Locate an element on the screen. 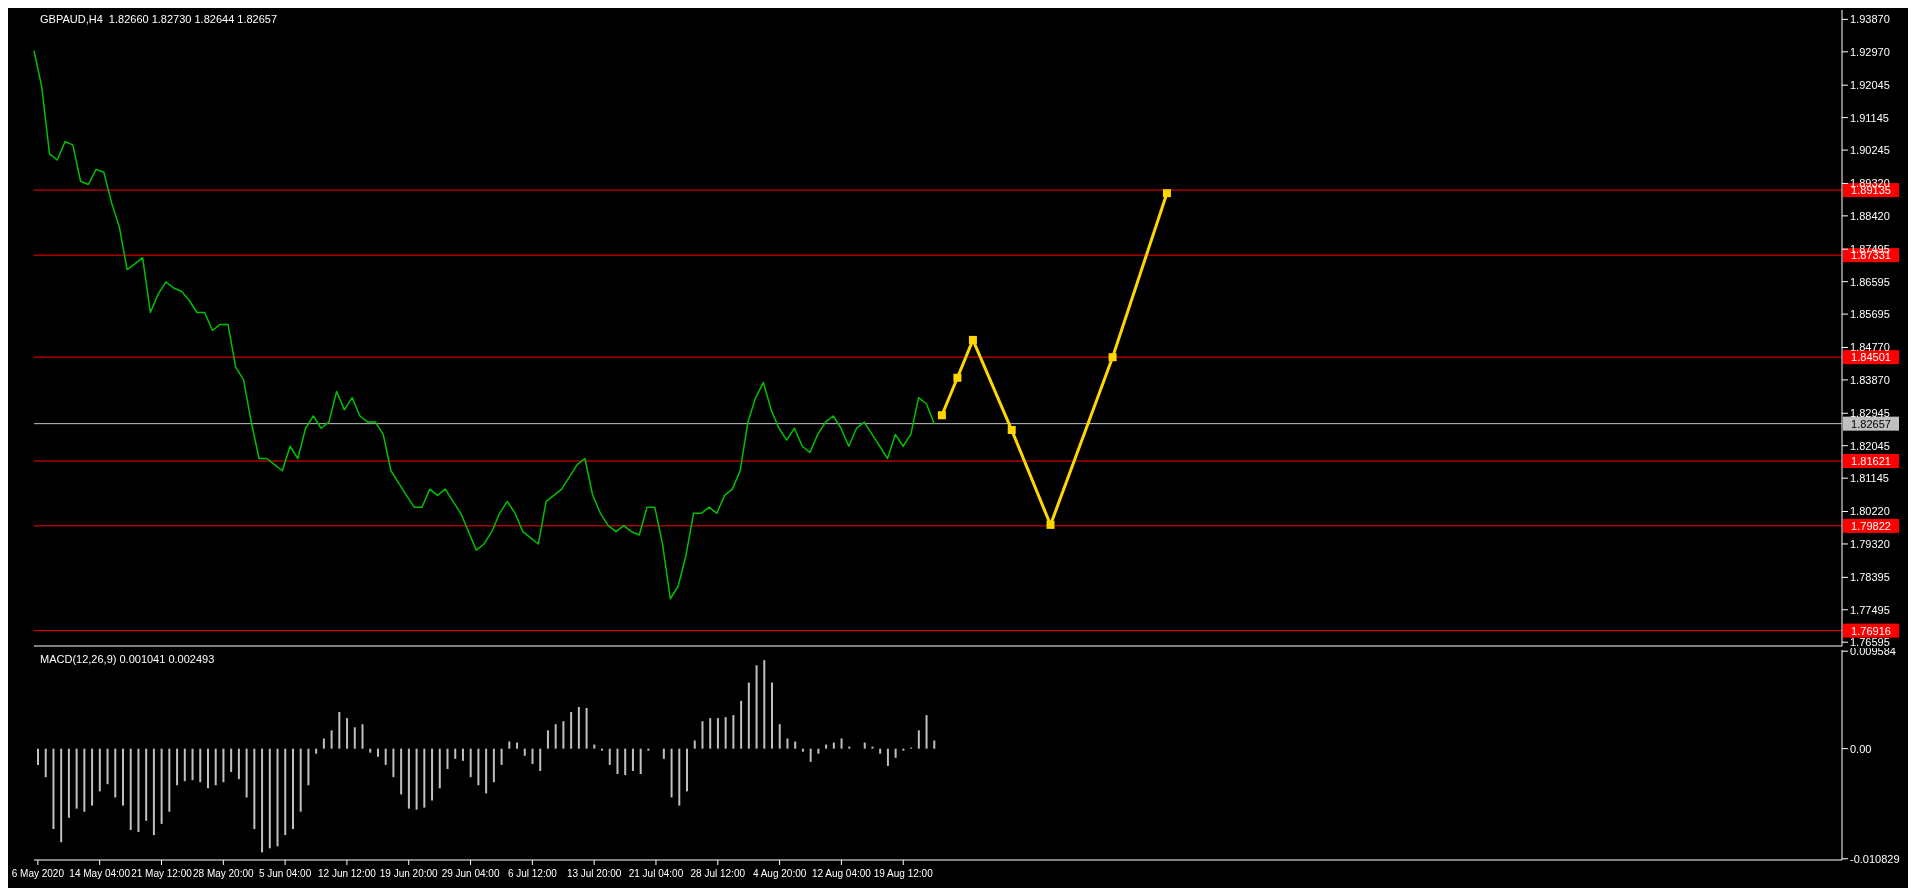 This screenshot has height=896, width=1916. x-tick-label: 28 Jul 12:00 is located at coordinates (718, 873).